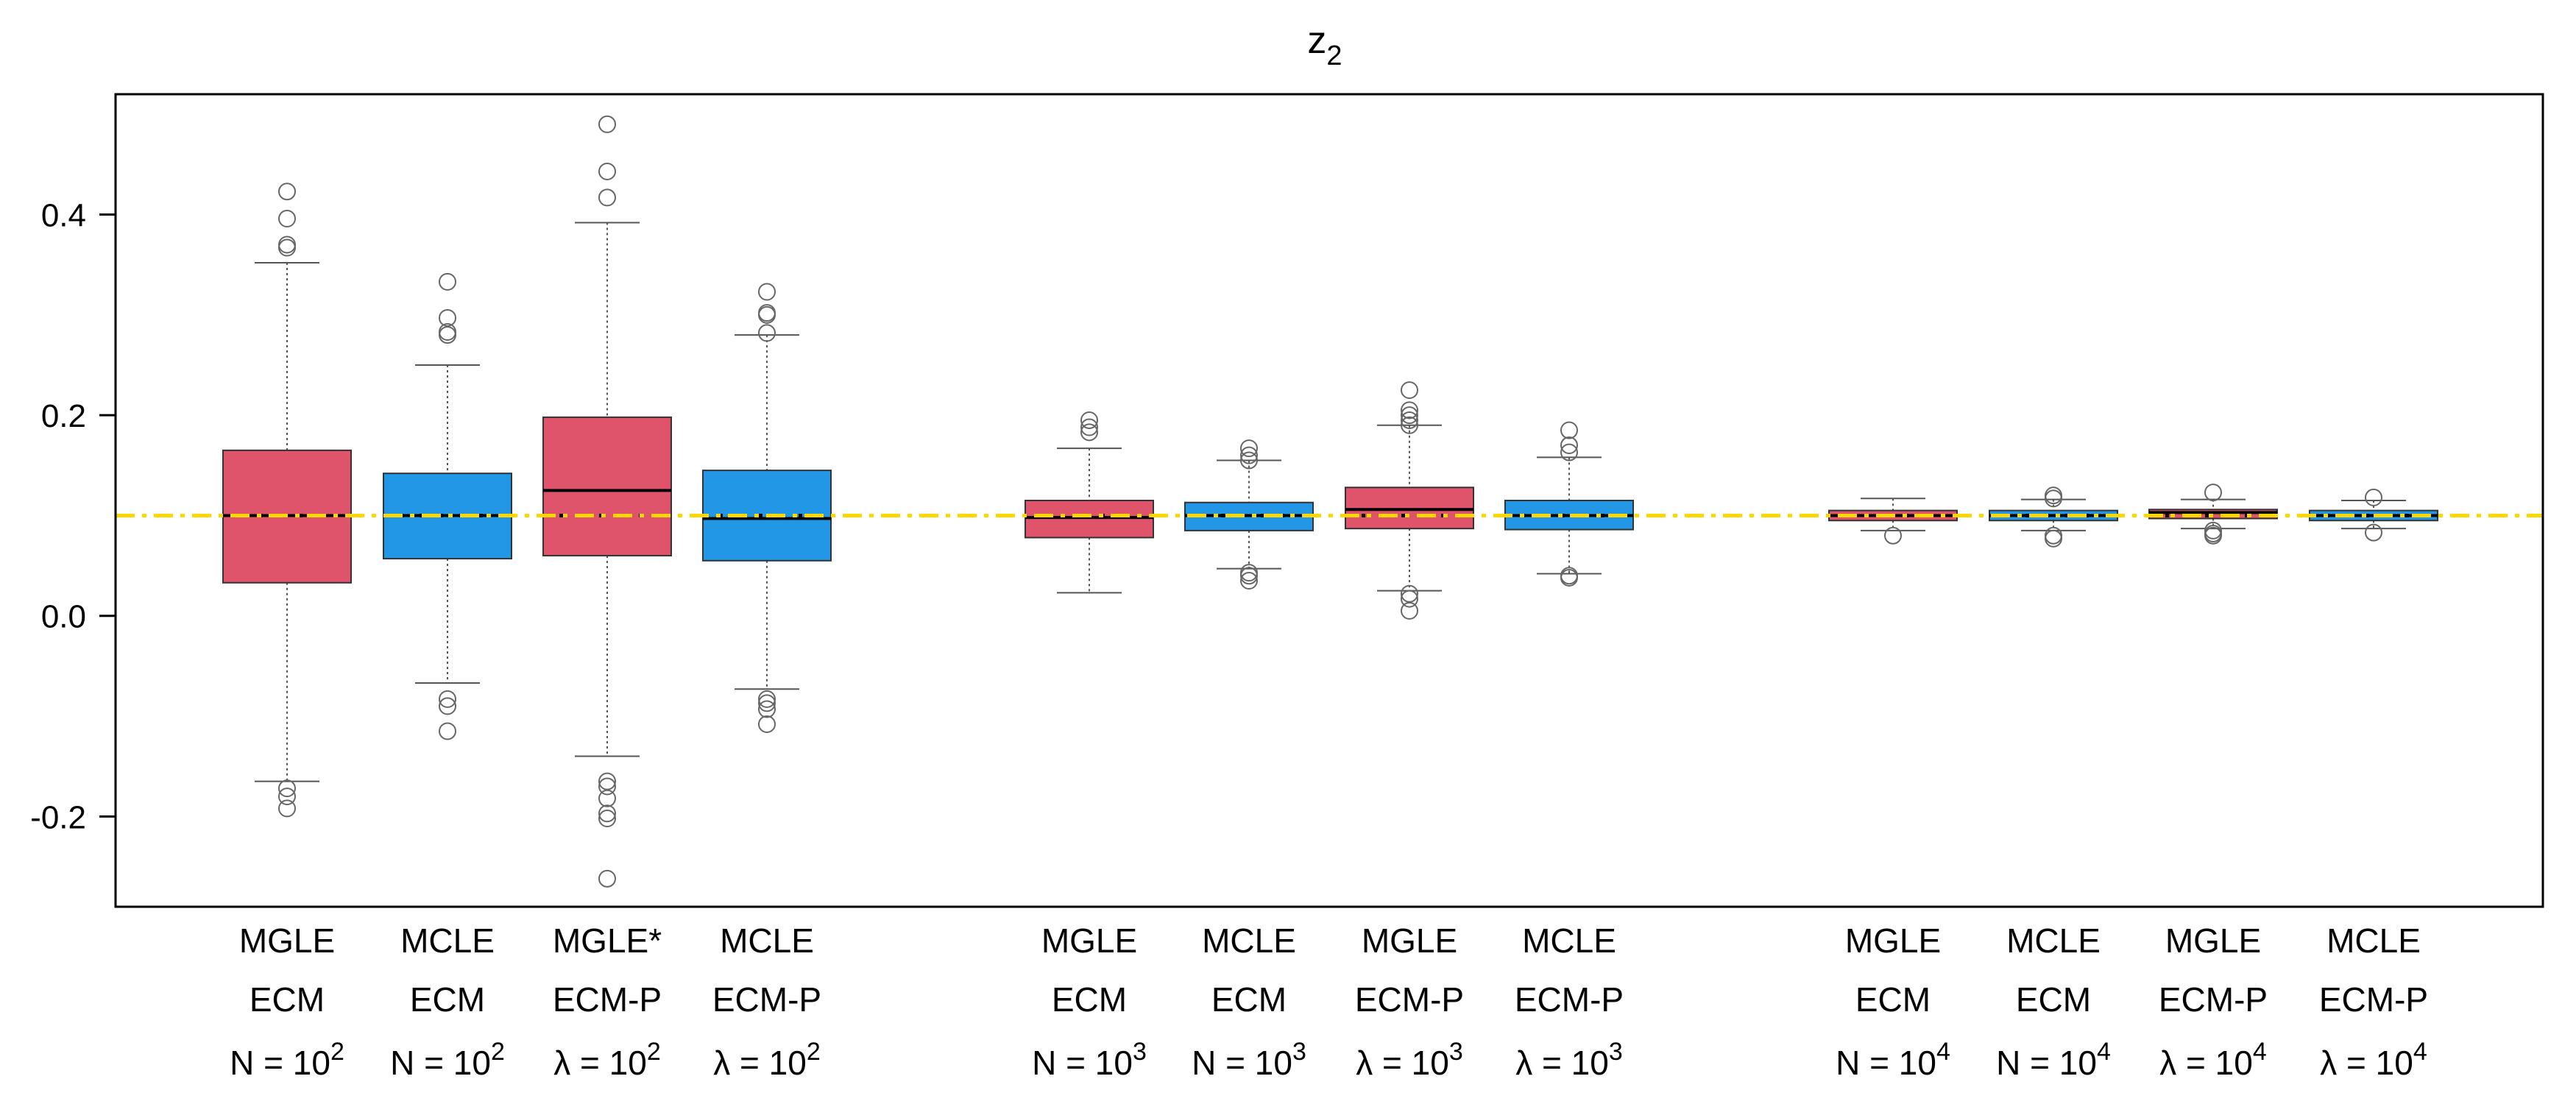 The image size is (2576, 1104). I want to click on x-label-size: λ = 103, so click(1409, 1060).